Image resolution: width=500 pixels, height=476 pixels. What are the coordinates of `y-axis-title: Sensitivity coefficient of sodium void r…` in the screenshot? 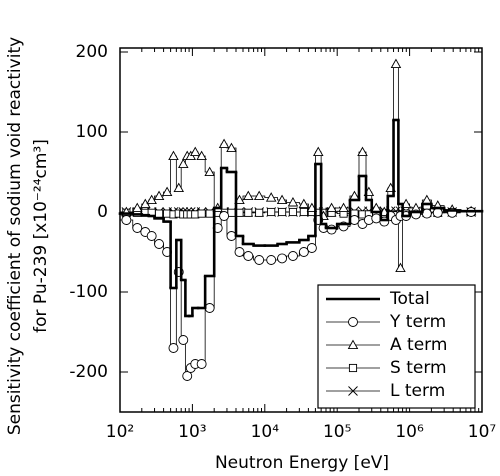 It's located at (15, 236).